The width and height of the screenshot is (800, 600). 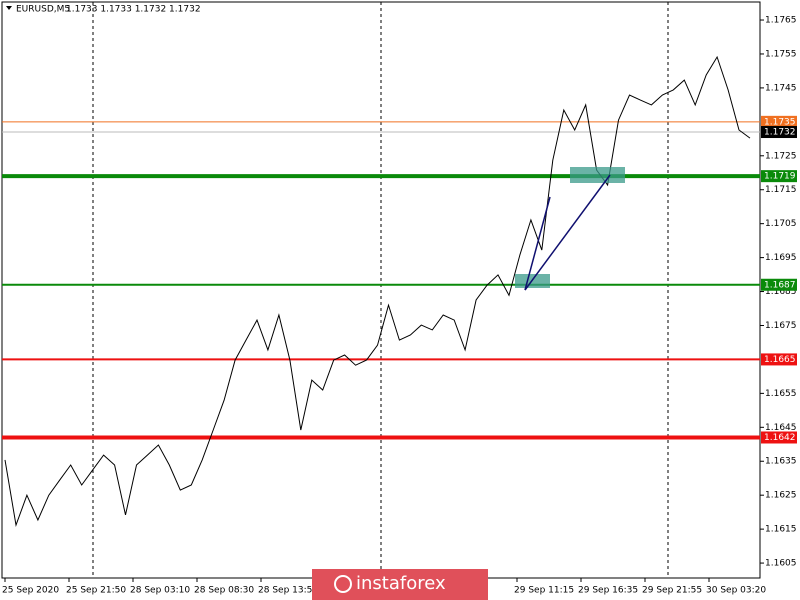 I want to click on level-label: 1.1665, so click(x=780, y=360).